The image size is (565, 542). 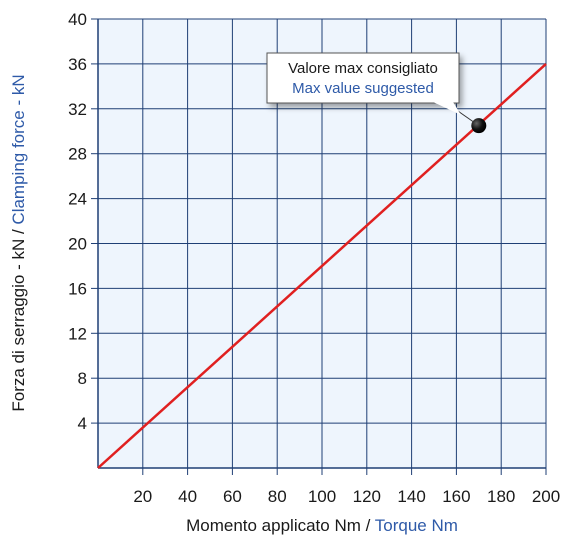 What do you see at coordinates (77, 19) in the screenshot?
I see `y-tick-label: 40` at bounding box center [77, 19].